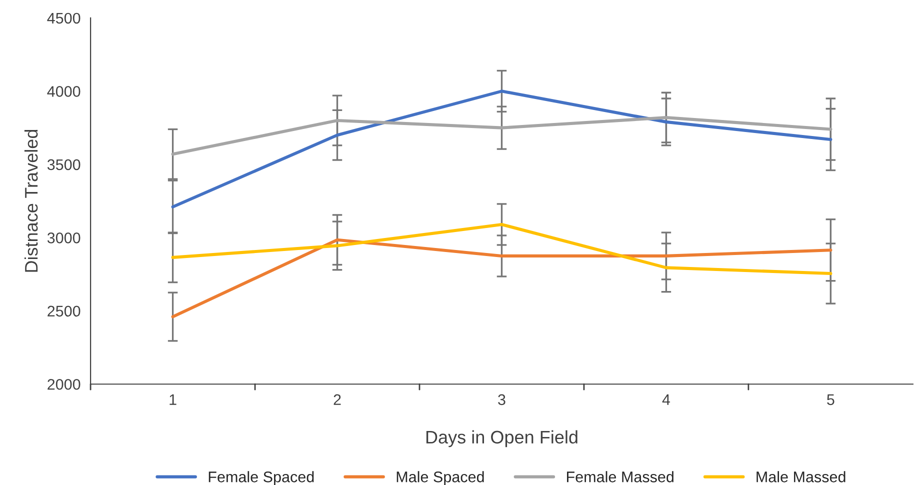  I want to click on x-tick-label: 3, so click(502, 400).